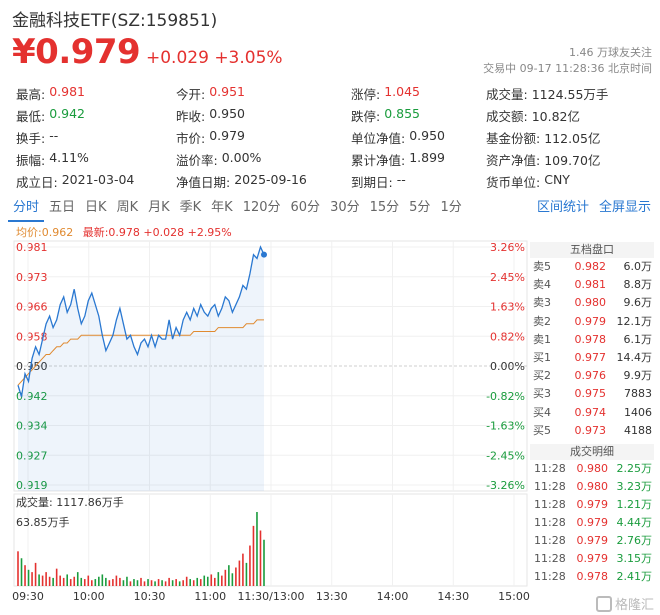 This screenshot has width=660, height=615. I want to click on stat-cell: 单位净值: 0.950, so click(418, 139).